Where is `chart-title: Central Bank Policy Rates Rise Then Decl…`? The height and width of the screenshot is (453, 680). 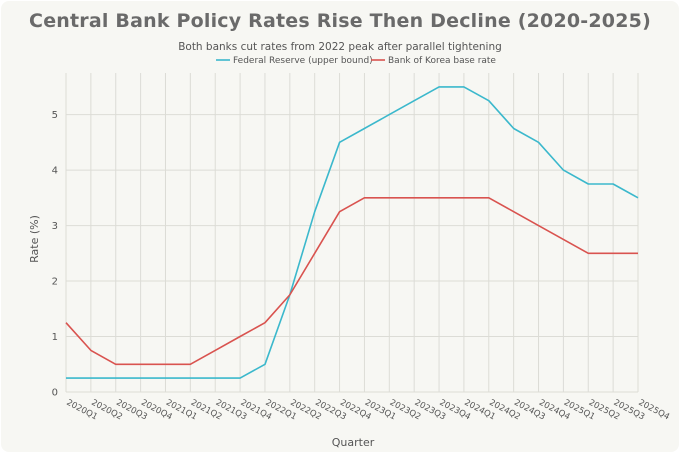 chart-title: Central Bank Policy Rates Rise Then Decl… is located at coordinates (340, 21).